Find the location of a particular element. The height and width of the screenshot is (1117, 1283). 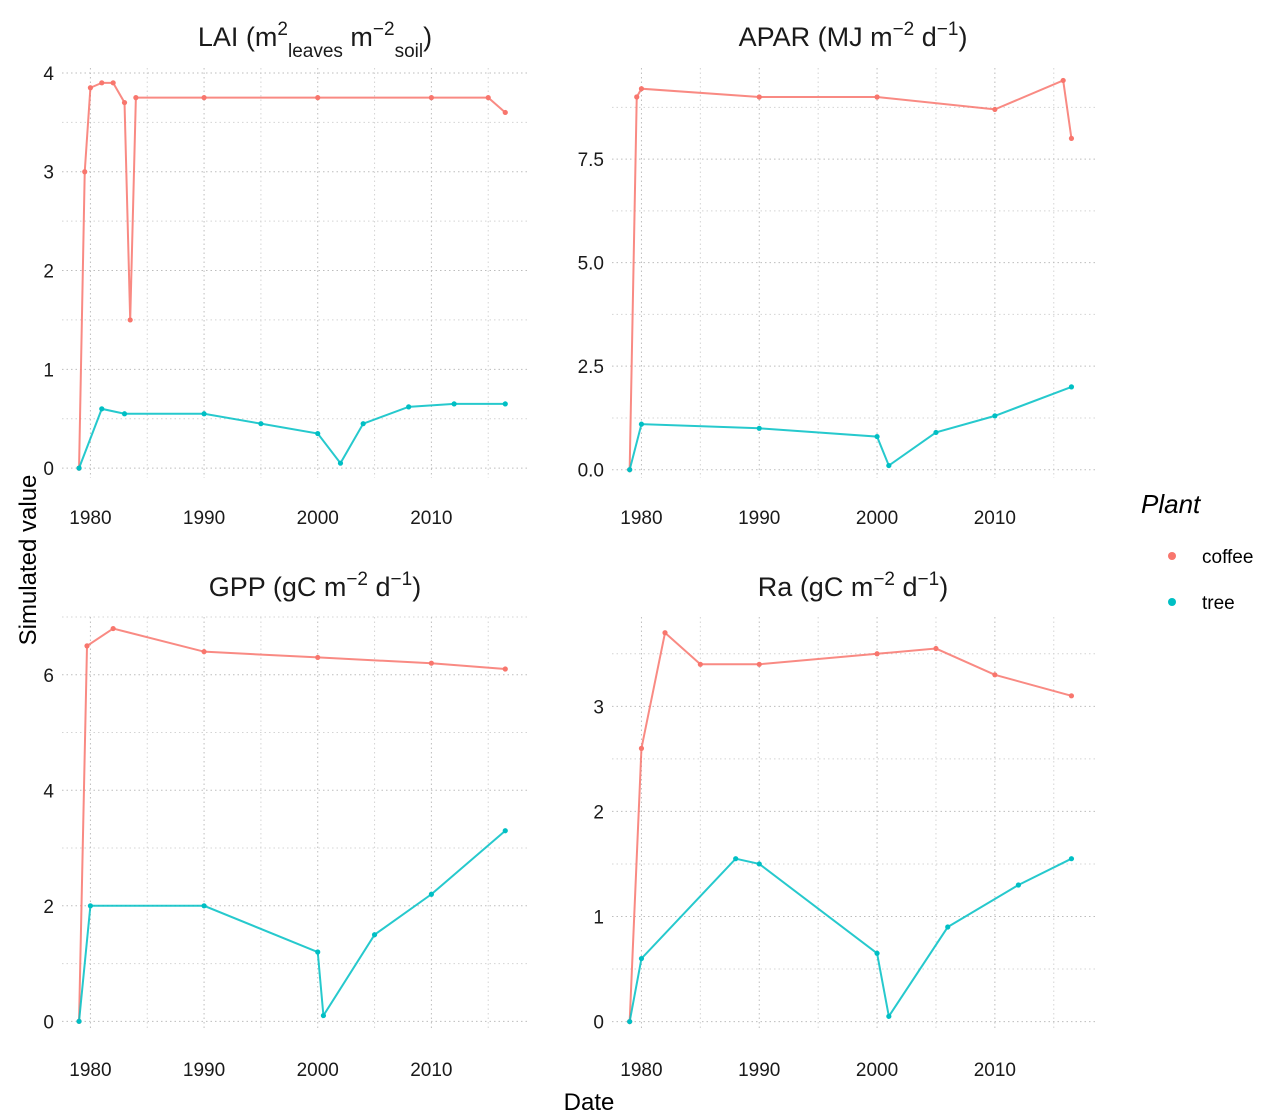

y-tick-label: 2.5 is located at coordinates (591, 367).